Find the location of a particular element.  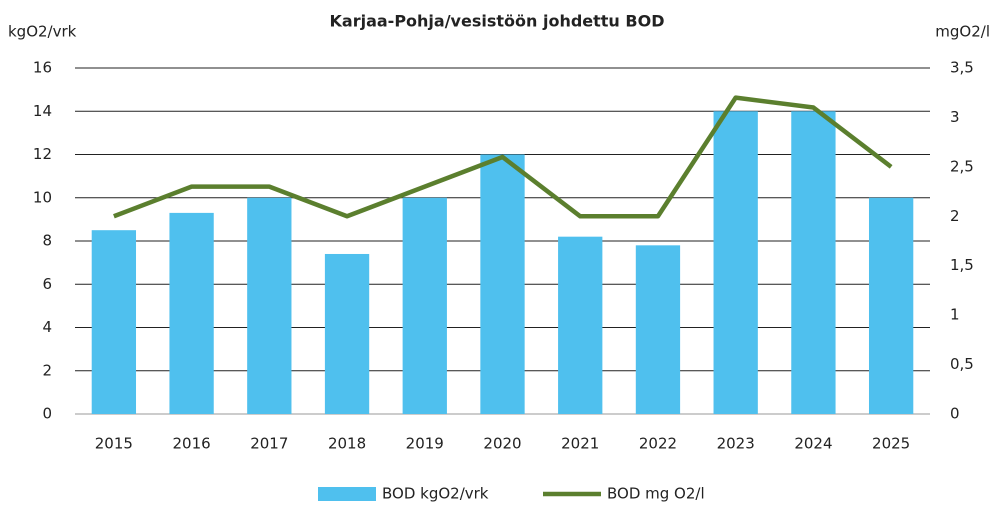

y2-tick-label: 0 is located at coordinates (955, 414).